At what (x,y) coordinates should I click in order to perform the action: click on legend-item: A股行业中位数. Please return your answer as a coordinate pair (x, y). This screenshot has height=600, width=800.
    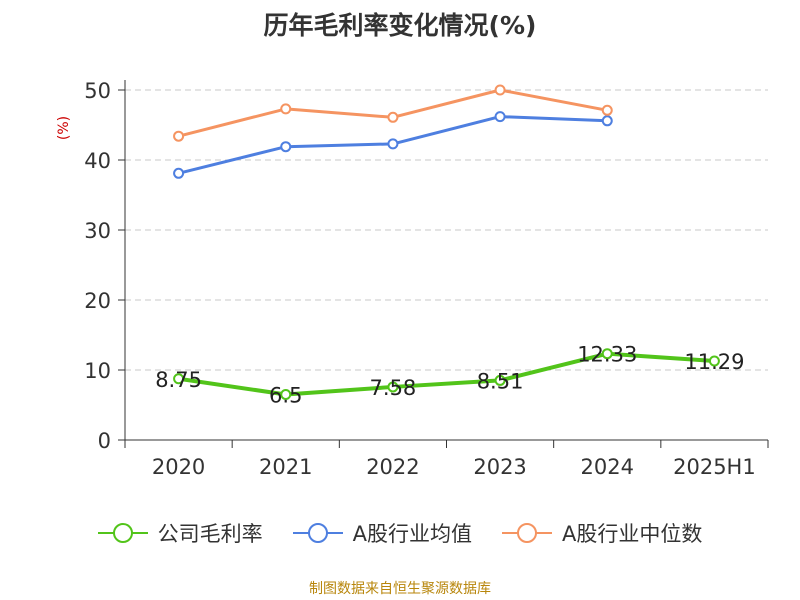
    Looking at the image, I should click on (602, 533).